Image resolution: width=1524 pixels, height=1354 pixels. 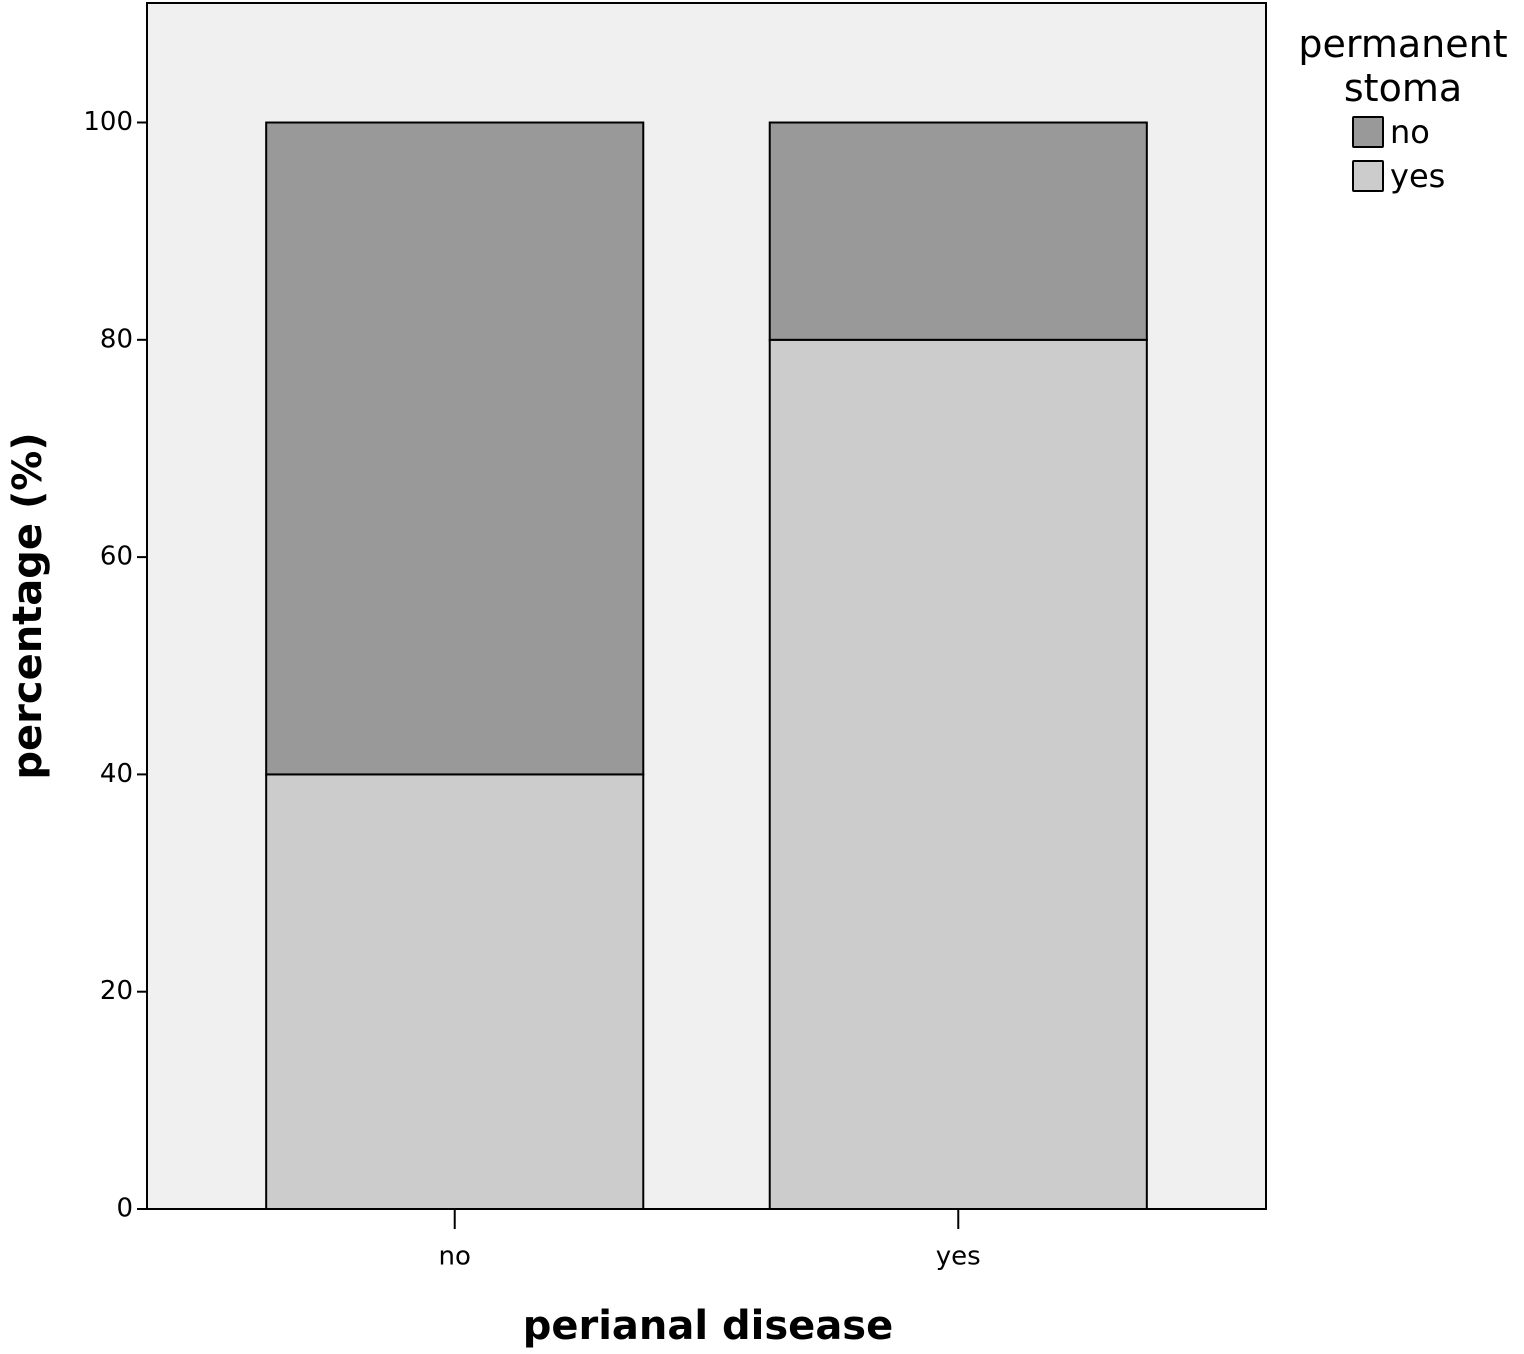 I want to click on x-tick-label: no, so click(x=455, y=1257).